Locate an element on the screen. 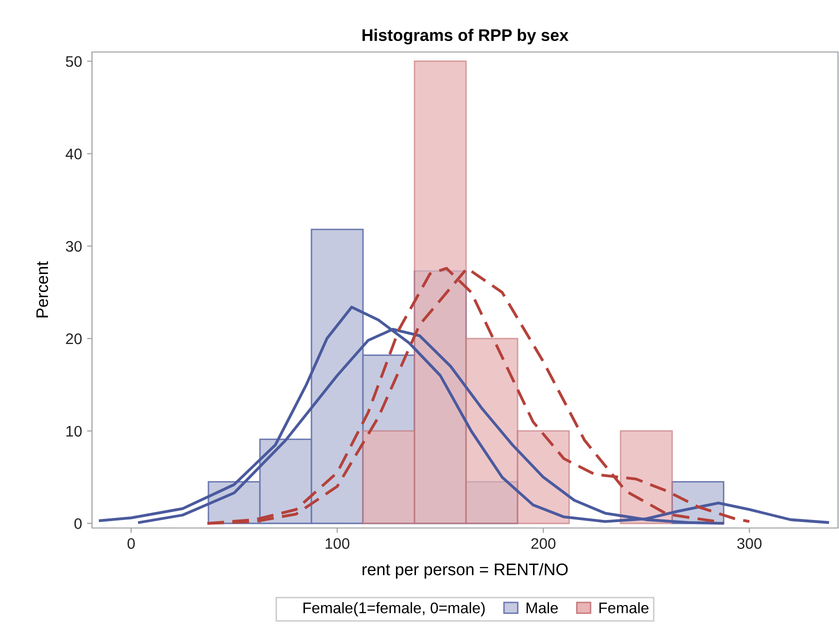 This screenshot has height=637, width=839. chart-title: Histograms of RPP by sex is located at coordinates (465, 36).